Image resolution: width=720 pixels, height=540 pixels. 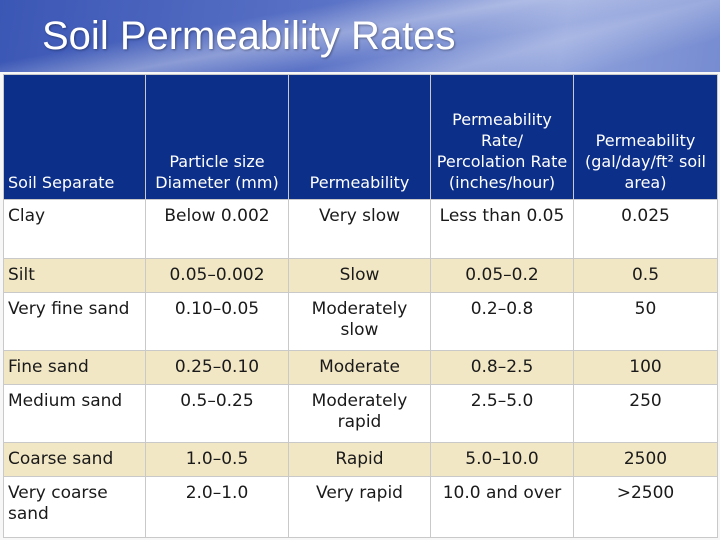 I want to click on header-permeability-gal: Permeability (gal/day/ft² soil area), so click(x=645, y=137).